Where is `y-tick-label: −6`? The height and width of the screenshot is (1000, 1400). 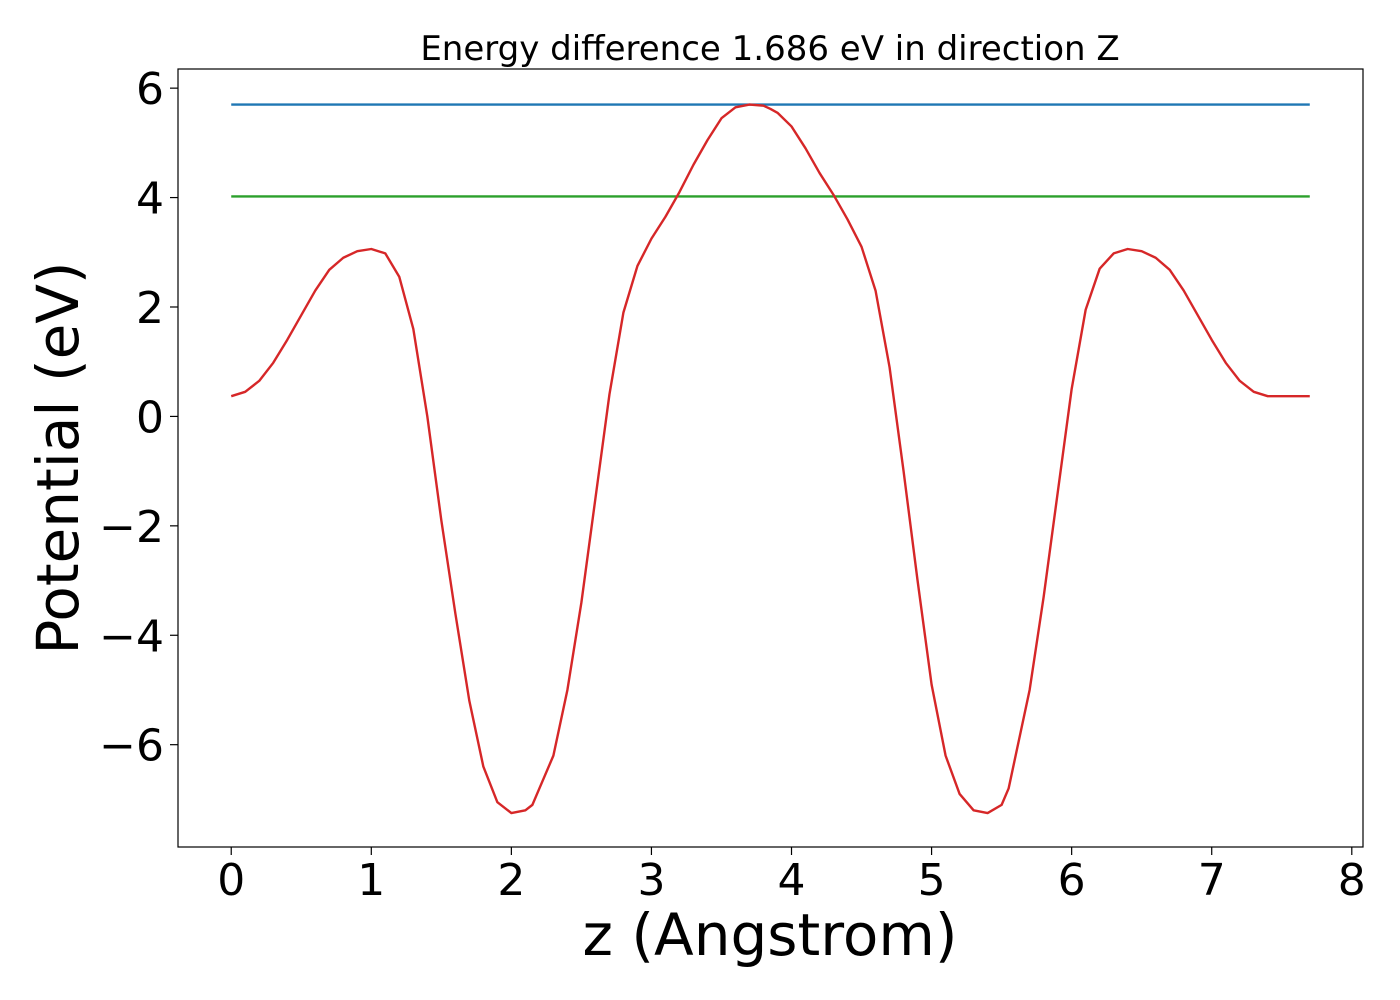 y-tick-label: −6 is located at coordinates (131, 746).